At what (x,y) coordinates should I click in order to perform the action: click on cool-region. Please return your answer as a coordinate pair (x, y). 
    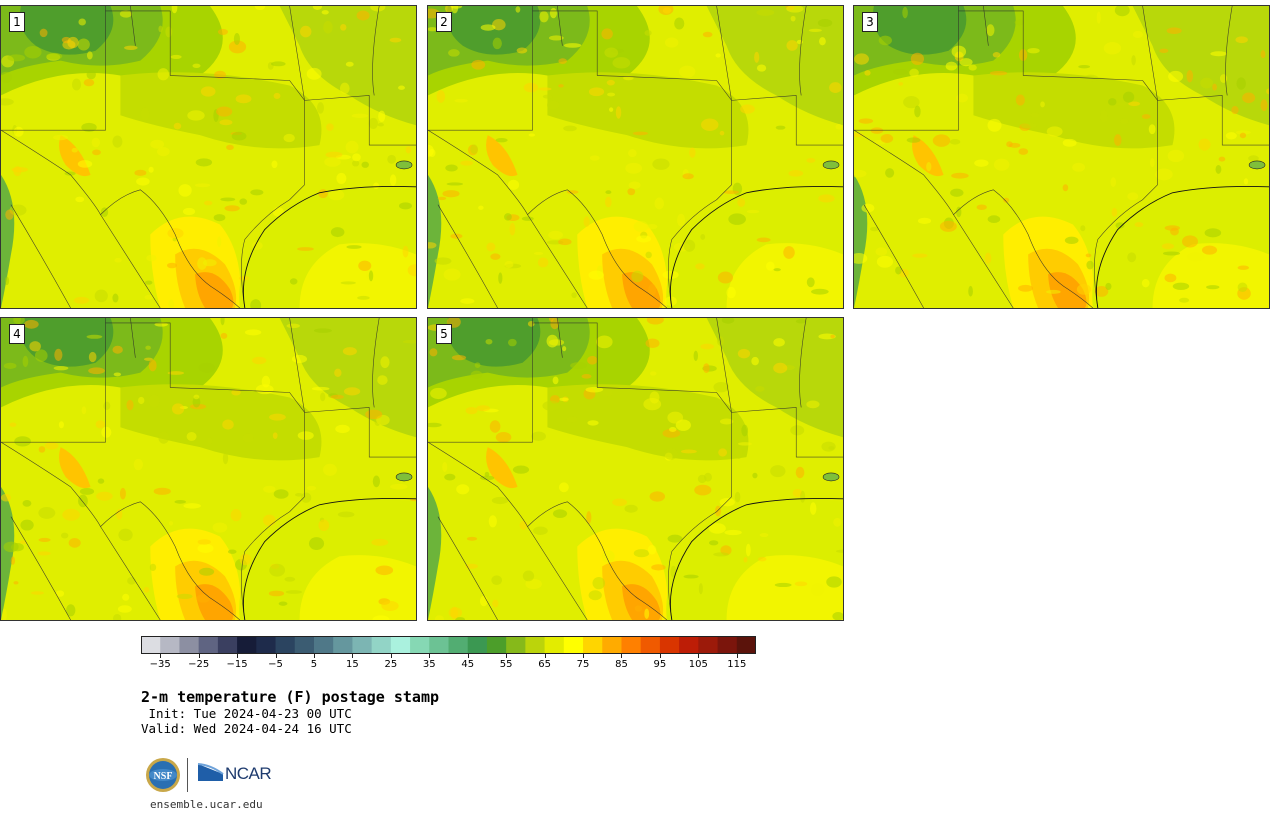
    Looking at the image, I should click on (1200, 66).